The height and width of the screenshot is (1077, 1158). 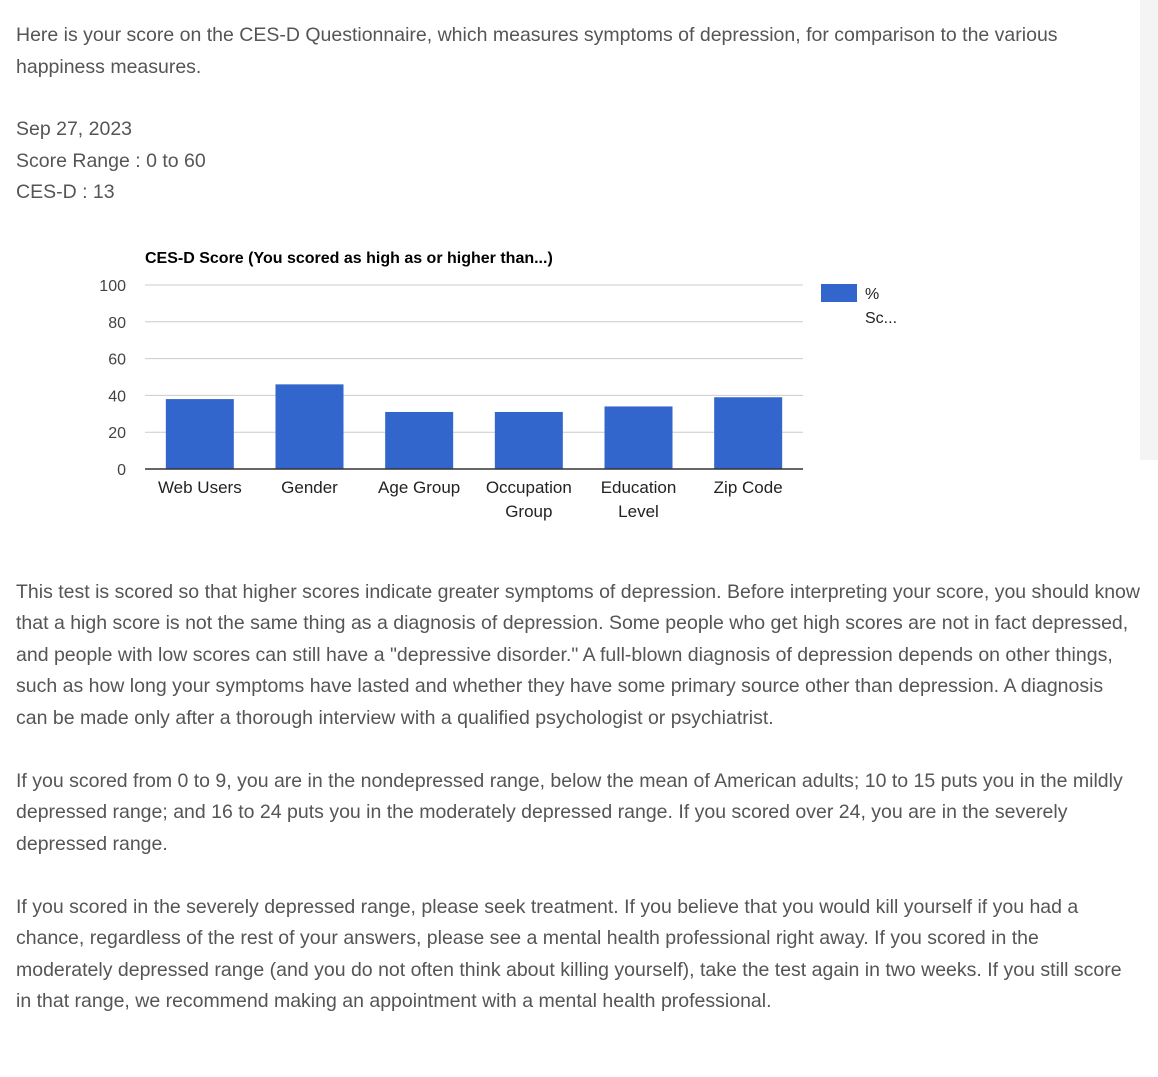 I want to click on y-tick-label: 60, so click(x=117, y=359).